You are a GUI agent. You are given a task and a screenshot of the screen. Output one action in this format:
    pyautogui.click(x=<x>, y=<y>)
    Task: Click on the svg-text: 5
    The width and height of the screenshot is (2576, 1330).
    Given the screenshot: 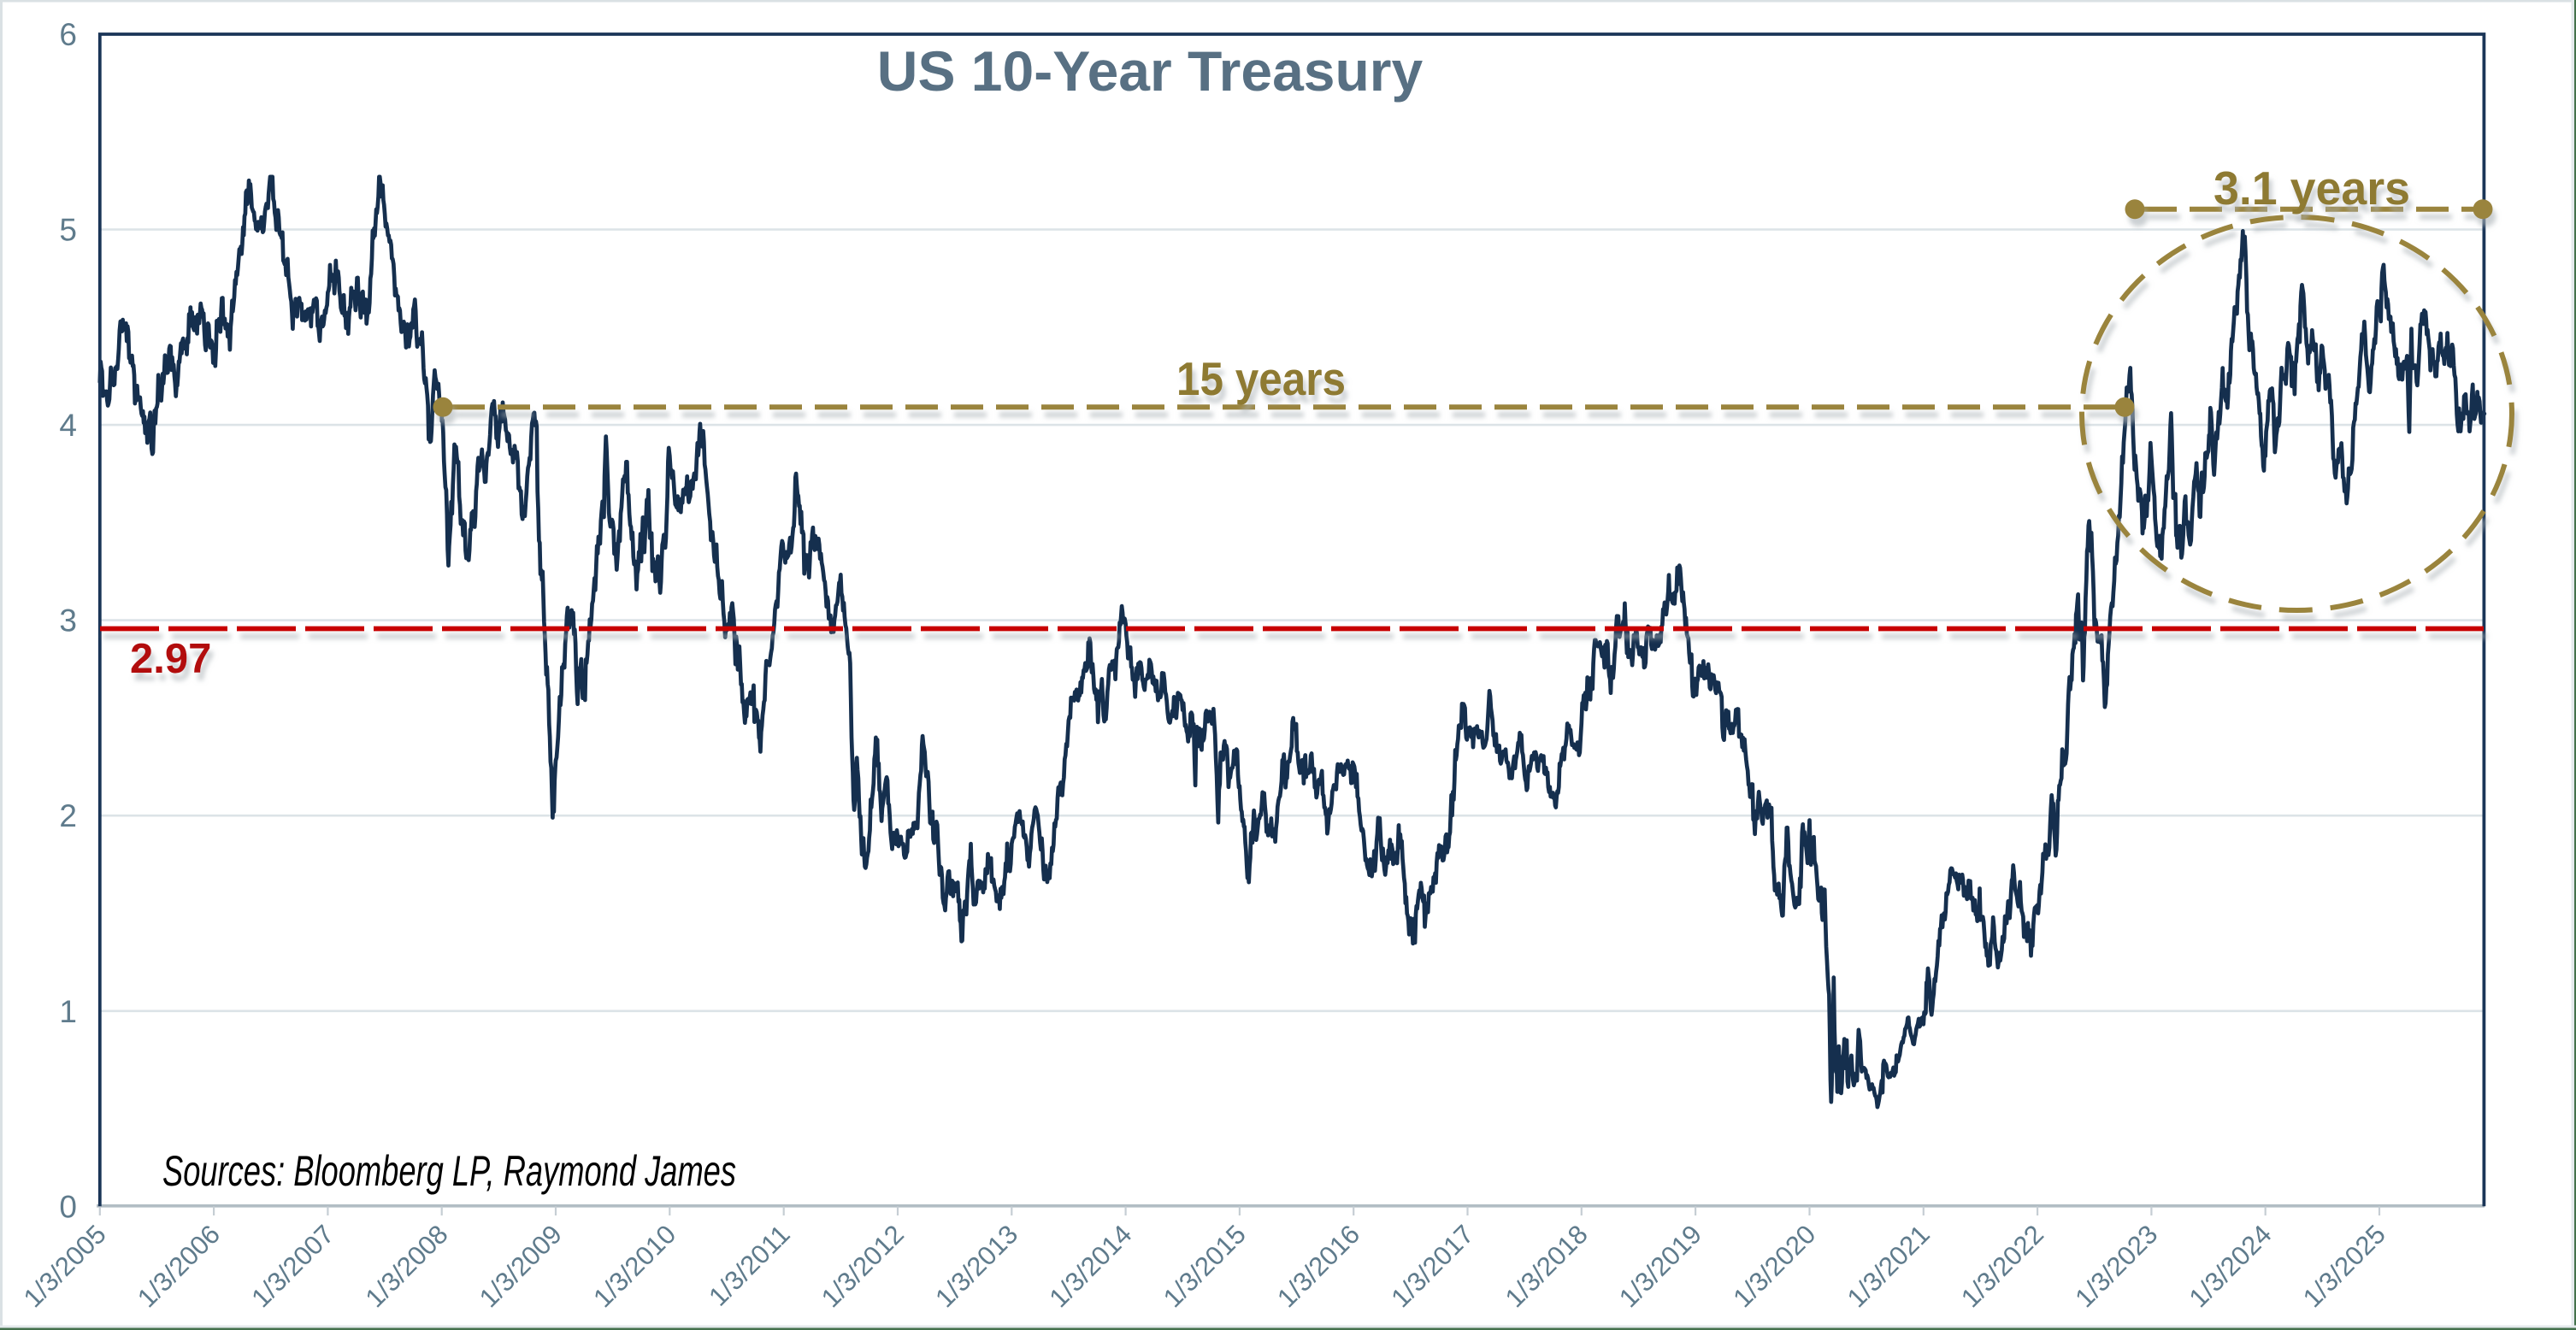 What is the action you would take?
    pyautogui.click(x=68, y=230)
    